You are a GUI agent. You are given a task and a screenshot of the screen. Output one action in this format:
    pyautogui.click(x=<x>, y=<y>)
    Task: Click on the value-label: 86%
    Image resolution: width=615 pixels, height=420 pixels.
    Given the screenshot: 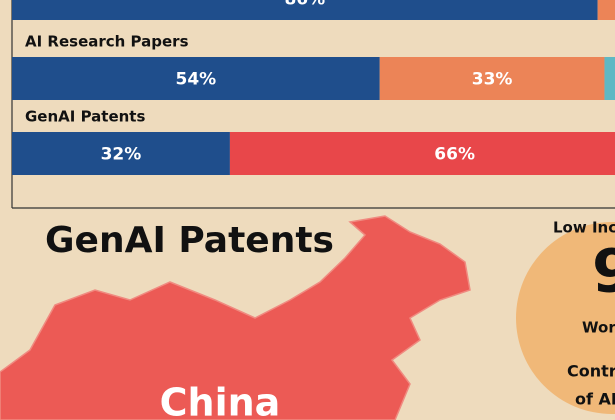 What is the action you would take?
    pyautogui.click(x=304, y=5)
    